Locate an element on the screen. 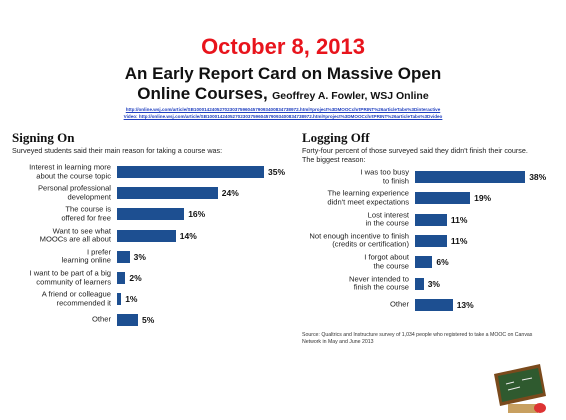 This screenshot has width=566, height=420. category-label: Never intended to finish the course is located at coordinates (379, 282).